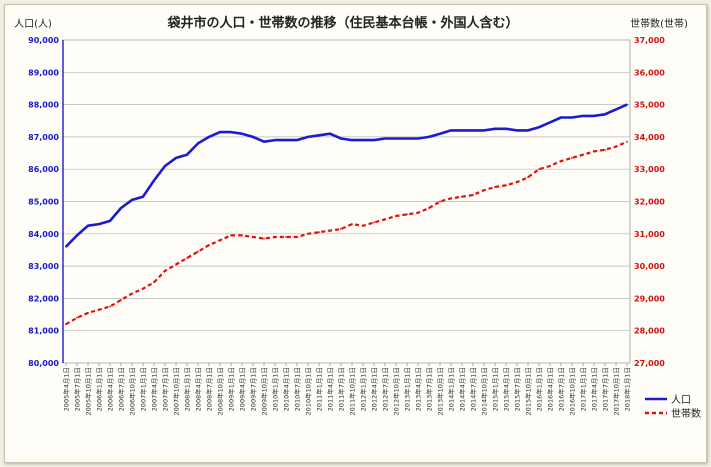 The image size is (711, 467). What do you see at coordinates (495, 389) in the screenshot?
I see `x-tick-label: 2015年1月1日` at bounding box center [495, 389].